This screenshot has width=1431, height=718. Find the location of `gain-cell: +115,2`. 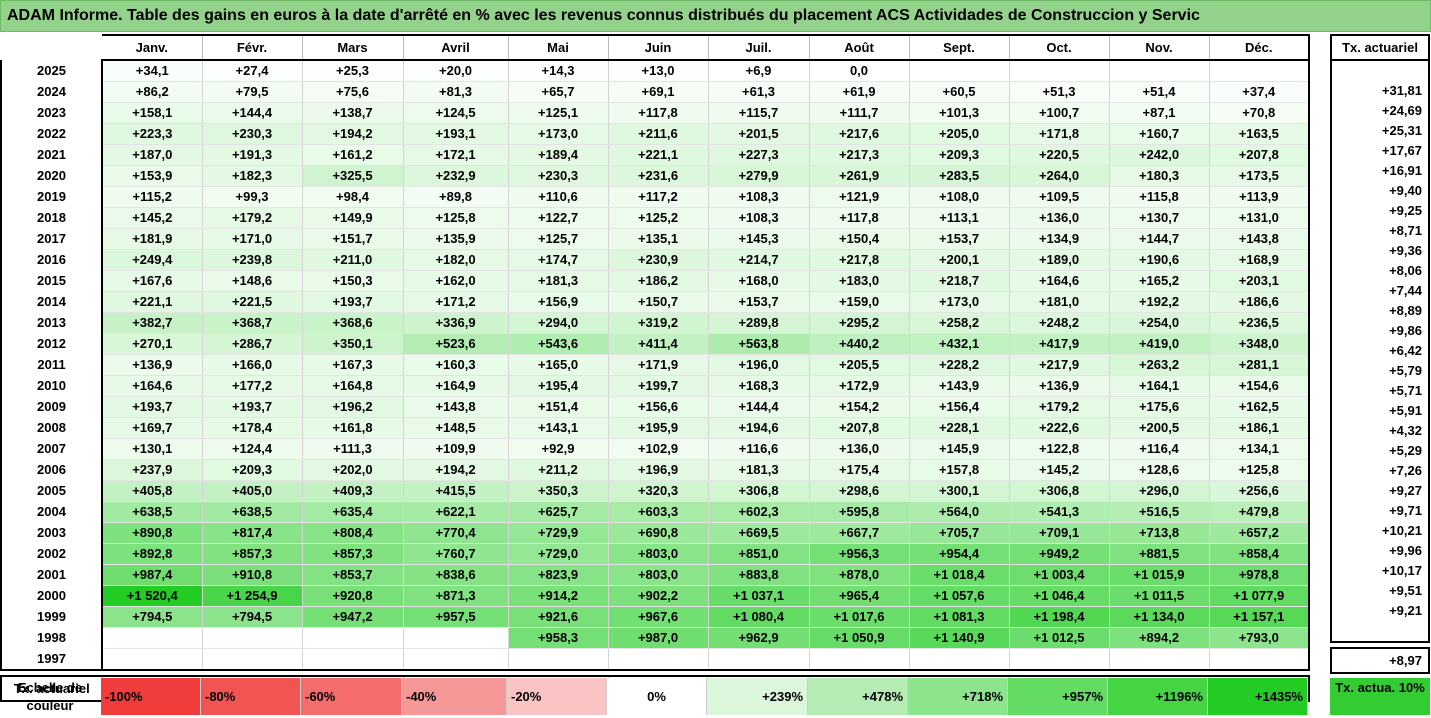

gain-cell: +115,2 is located at coordinates (152, 197).